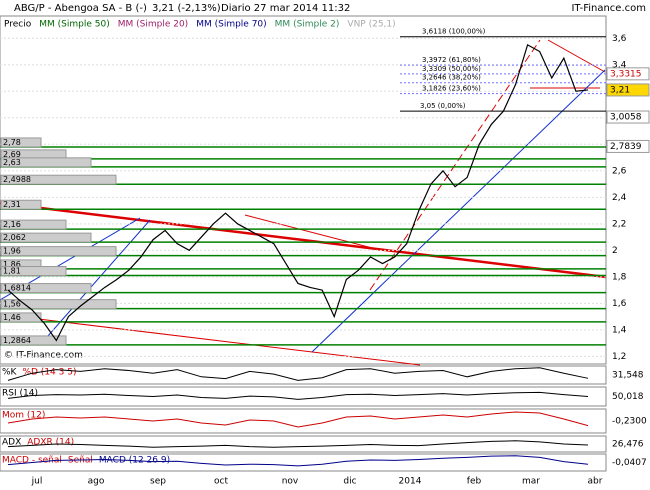  Describe the element at coordinates (231, 25) in the screenshot. I see `legend-entry: MM (Simple 70)` at that location.